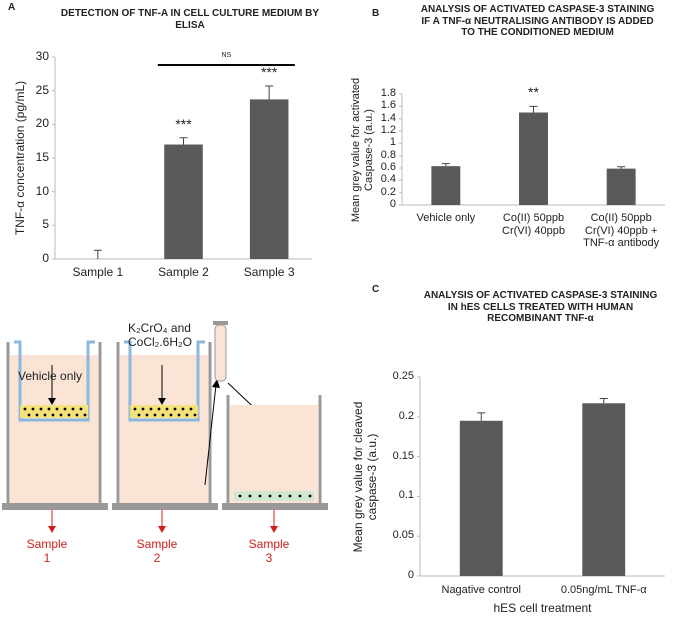  I want to click on panel-label: A, so click(12, 7).